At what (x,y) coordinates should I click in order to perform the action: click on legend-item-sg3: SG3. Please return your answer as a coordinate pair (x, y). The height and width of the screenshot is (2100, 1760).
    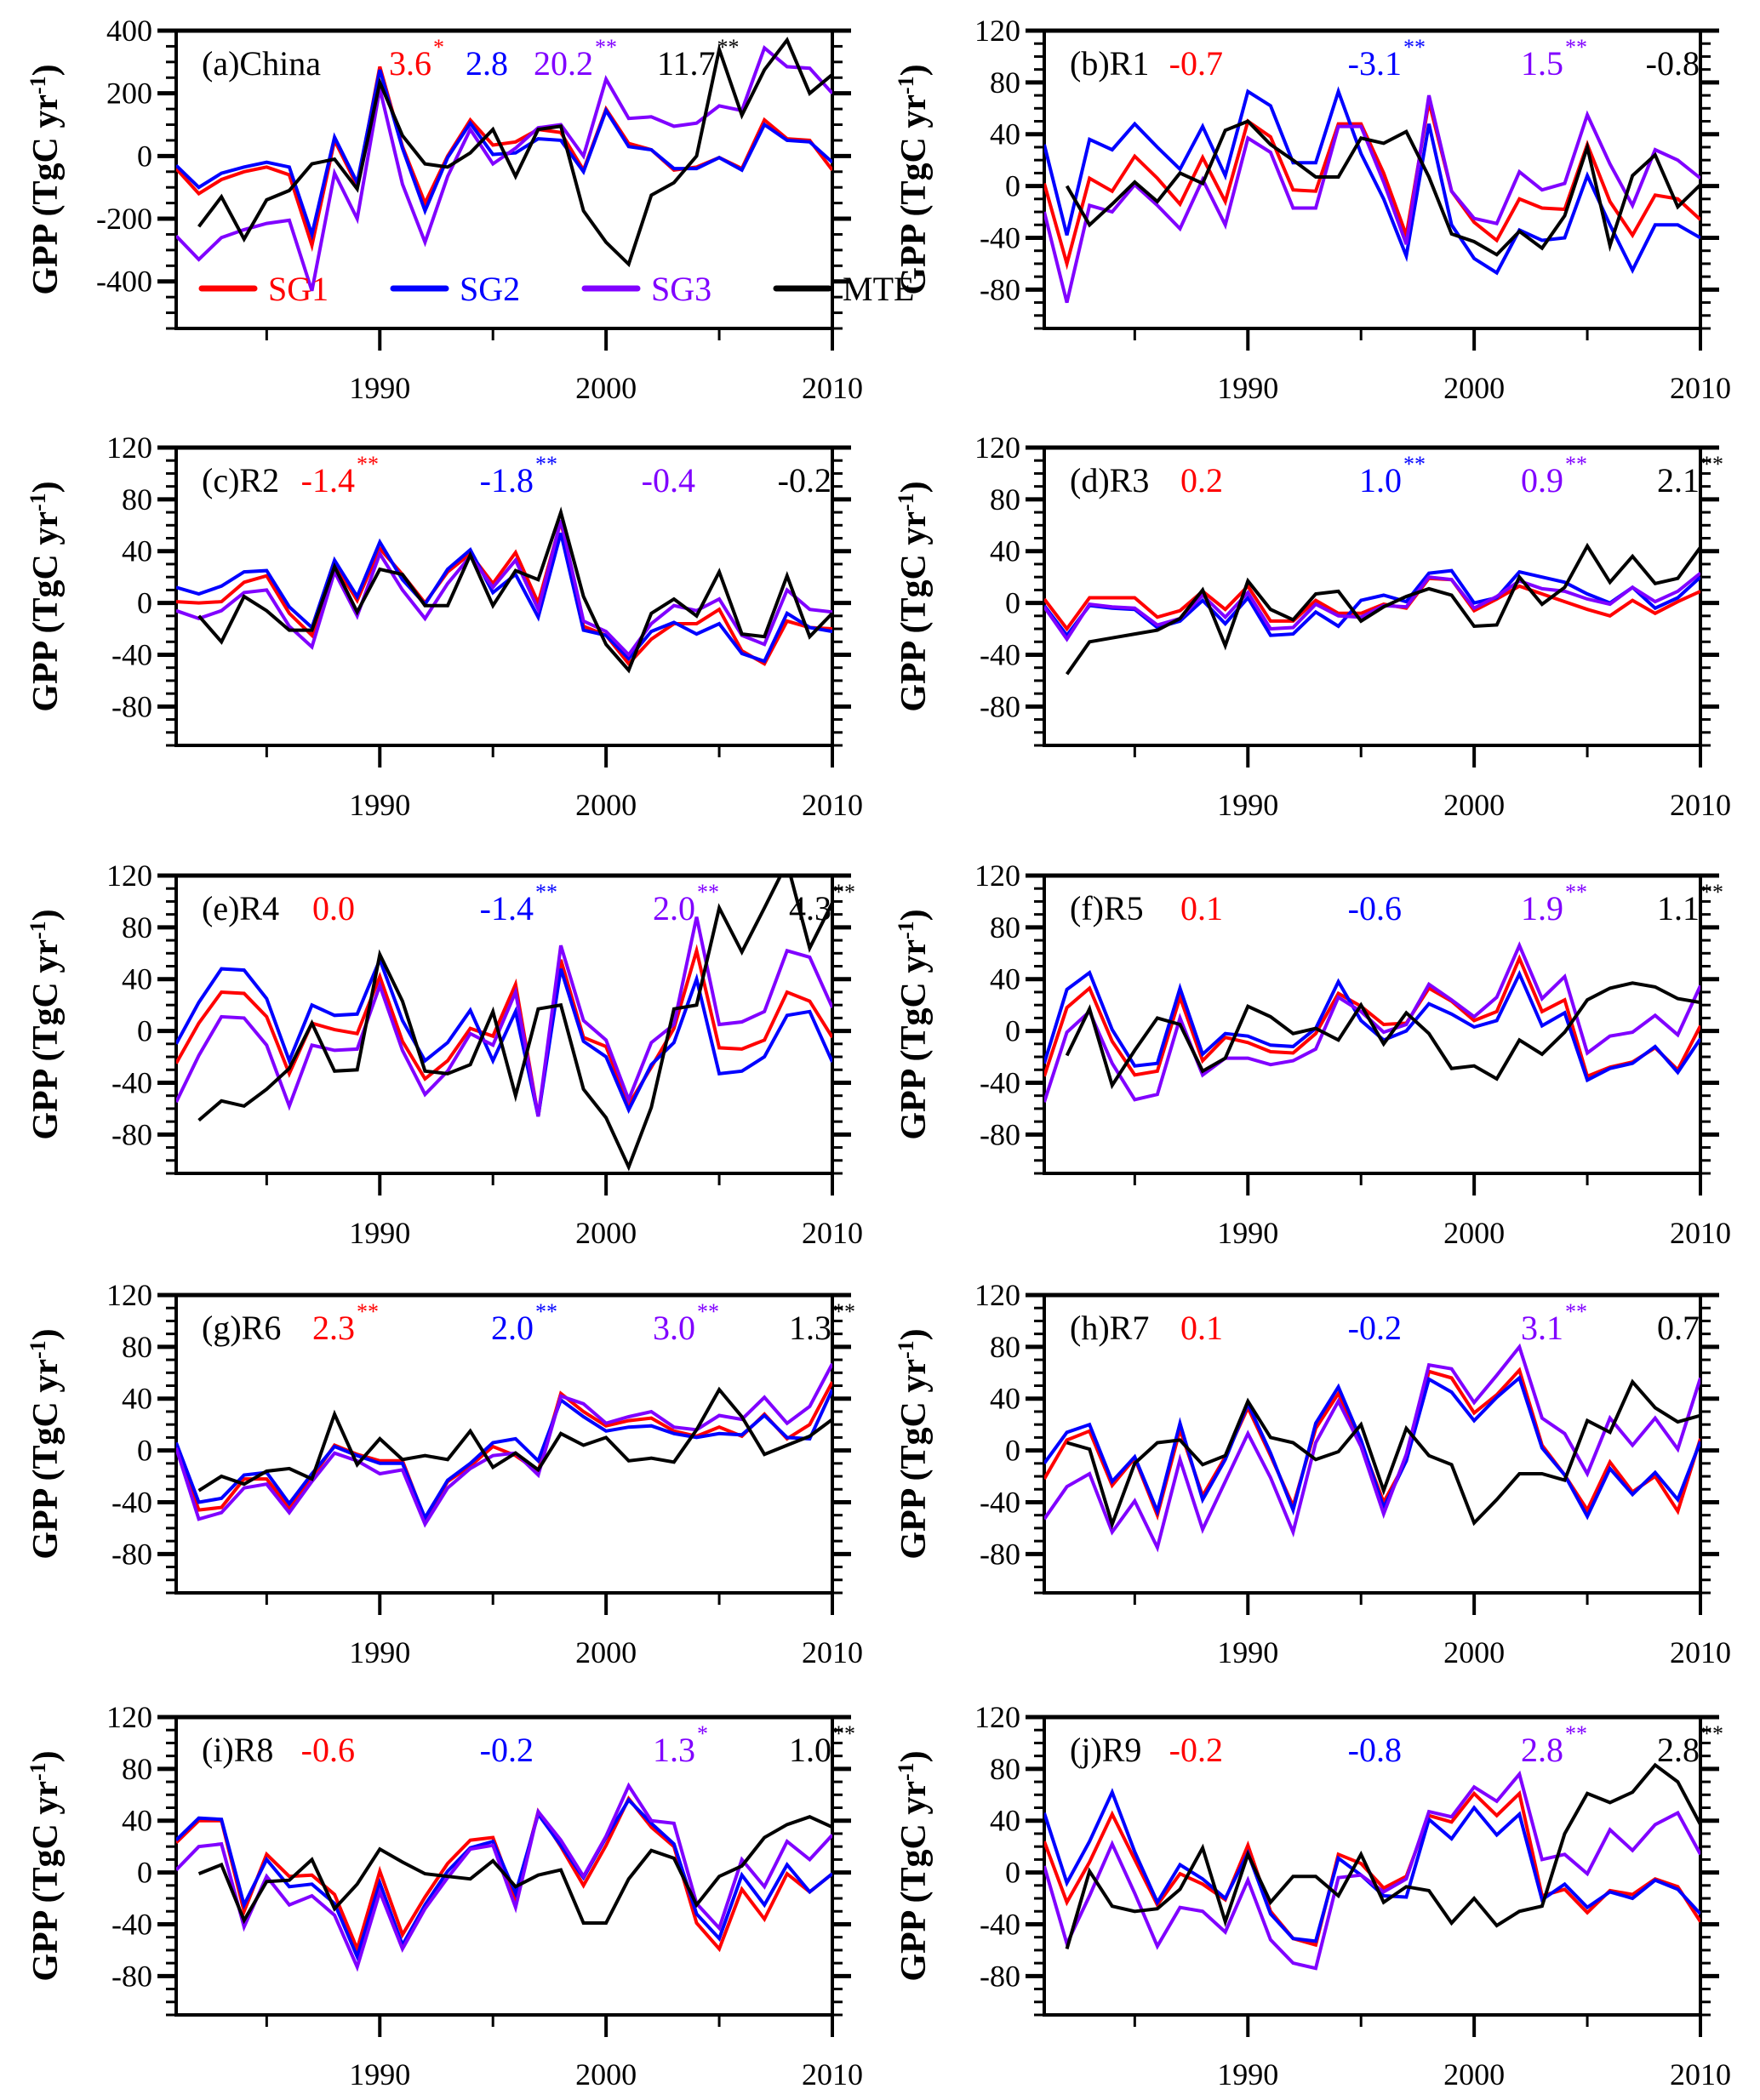
    Looking at the image, I should click on (646, 289).